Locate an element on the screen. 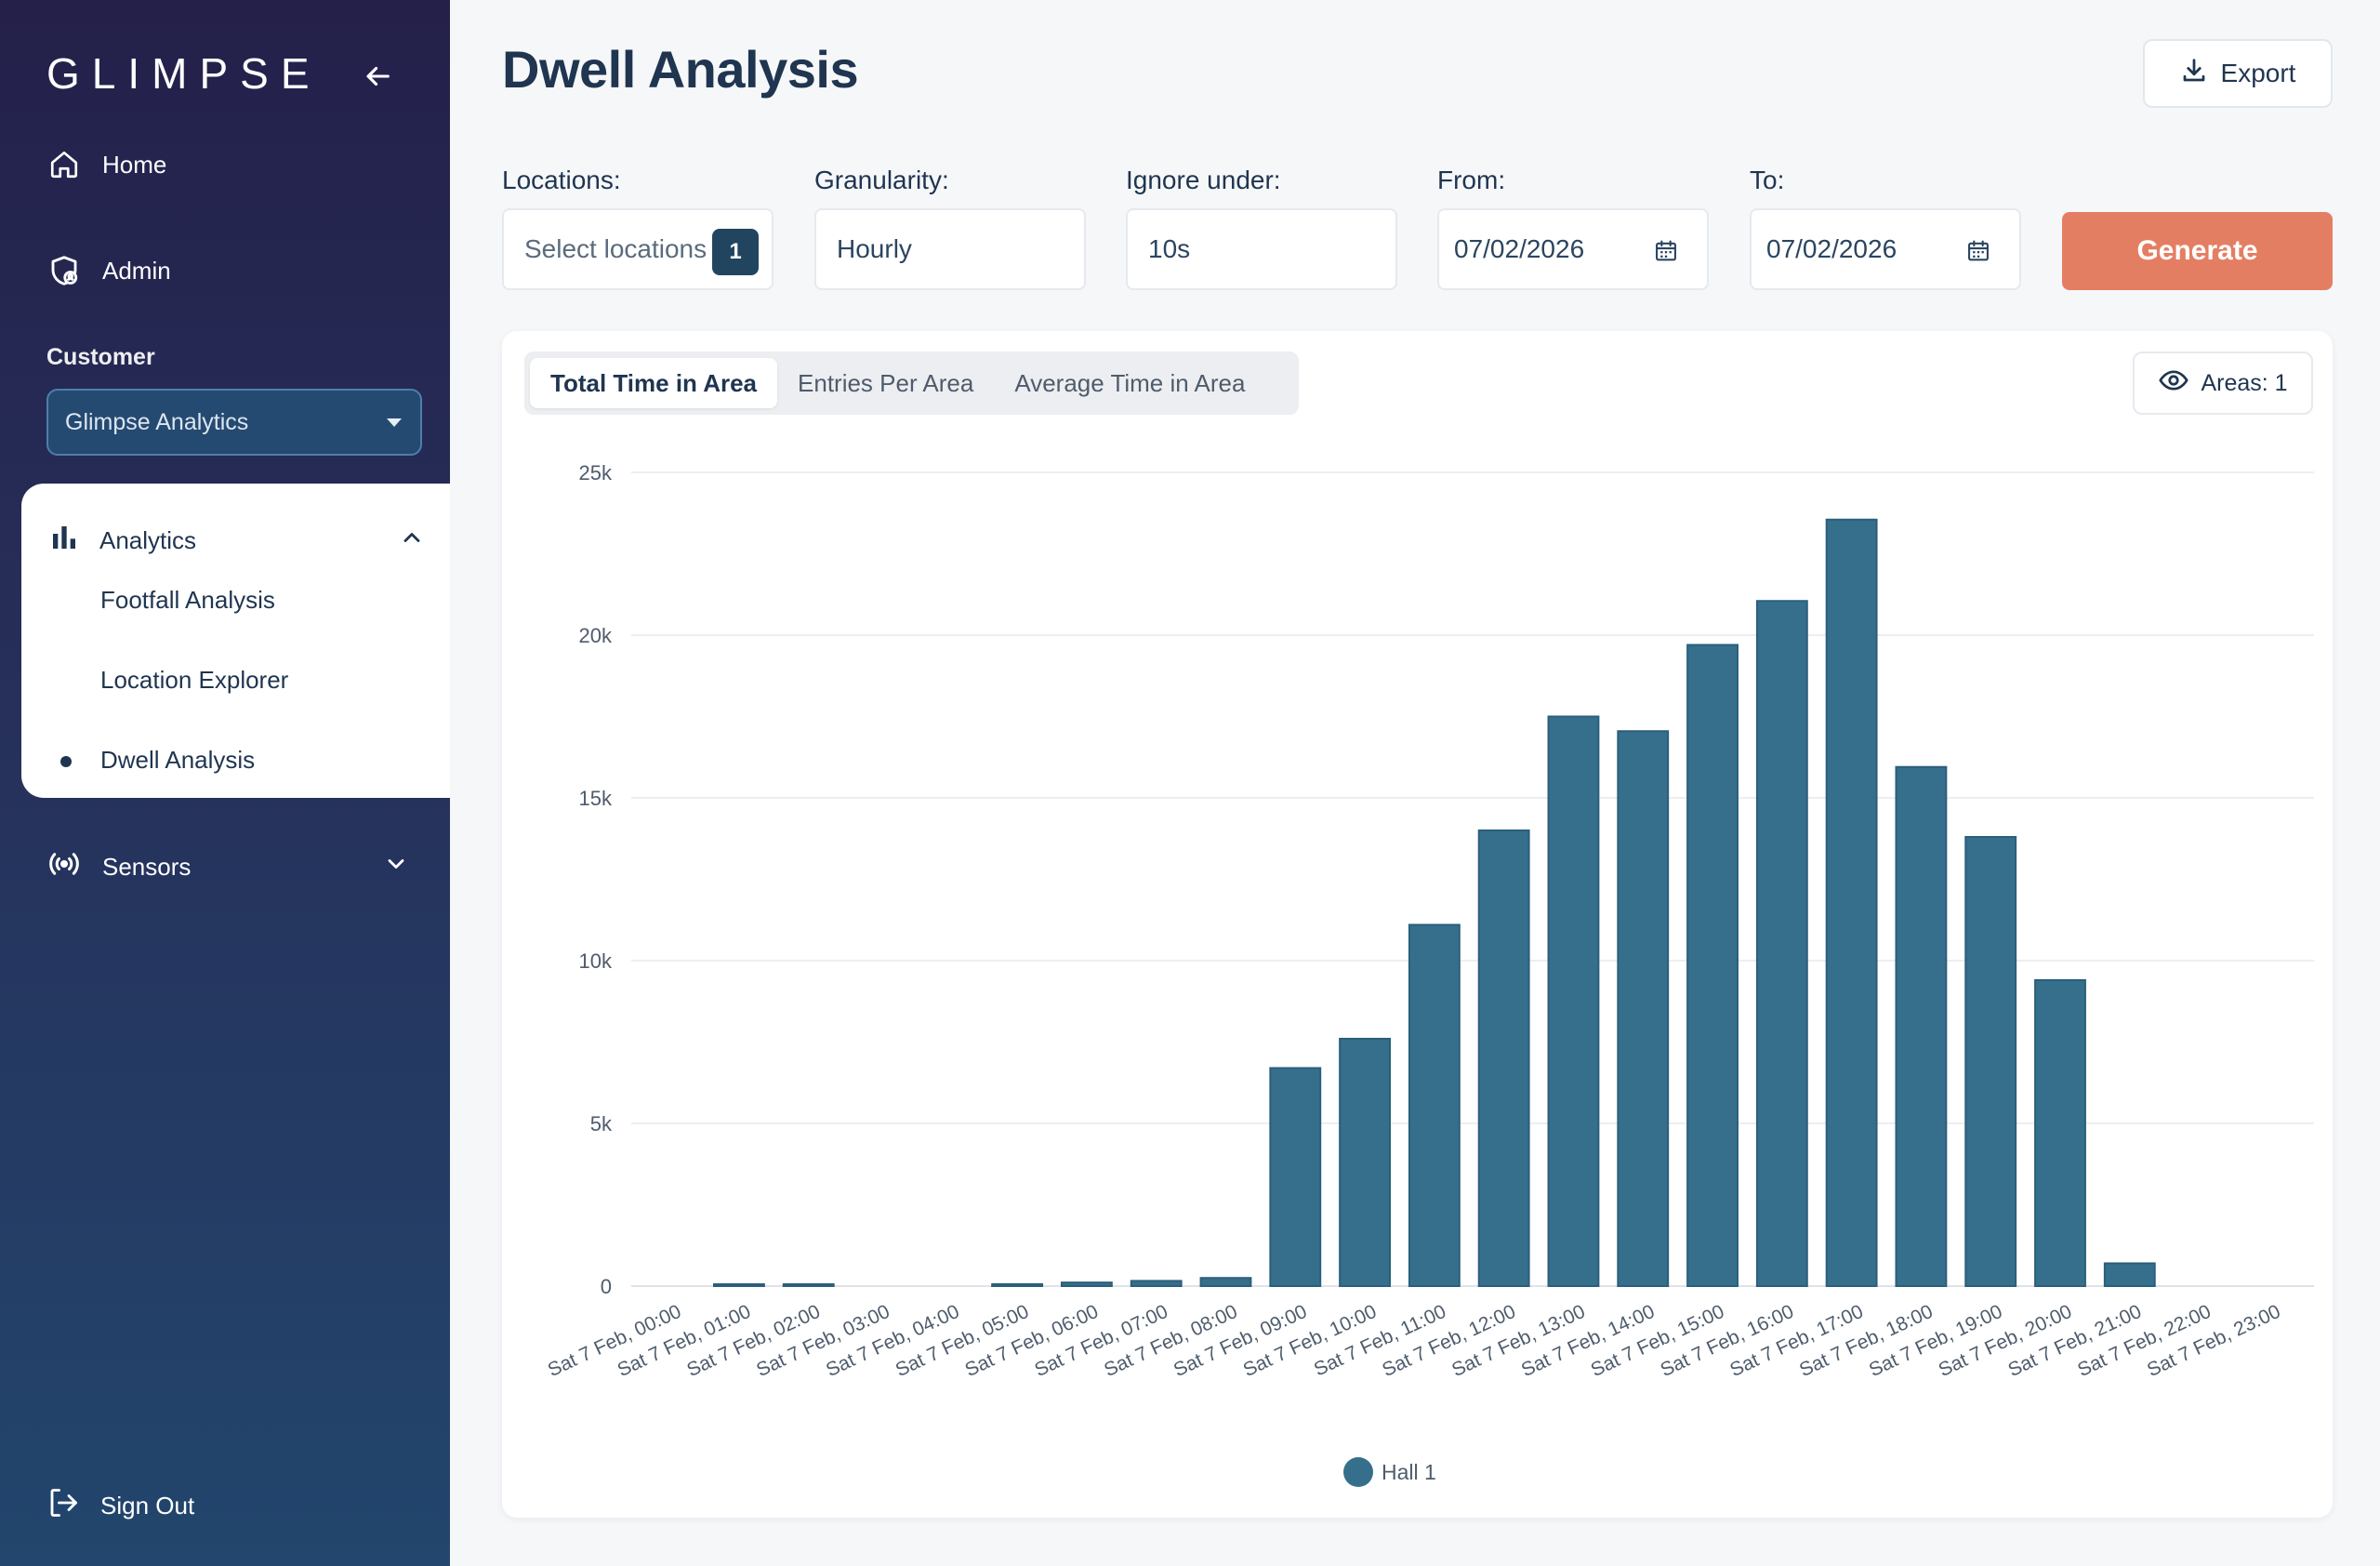  to-date-input: 07/02/2026 is located at coordinates (1885, 249).